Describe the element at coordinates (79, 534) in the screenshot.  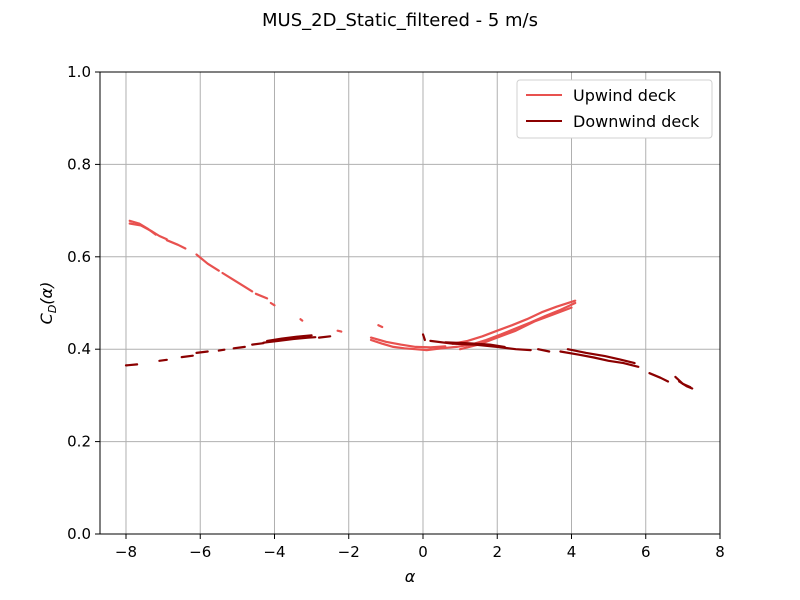
I see `y-tick-label: 0.0` at that location.